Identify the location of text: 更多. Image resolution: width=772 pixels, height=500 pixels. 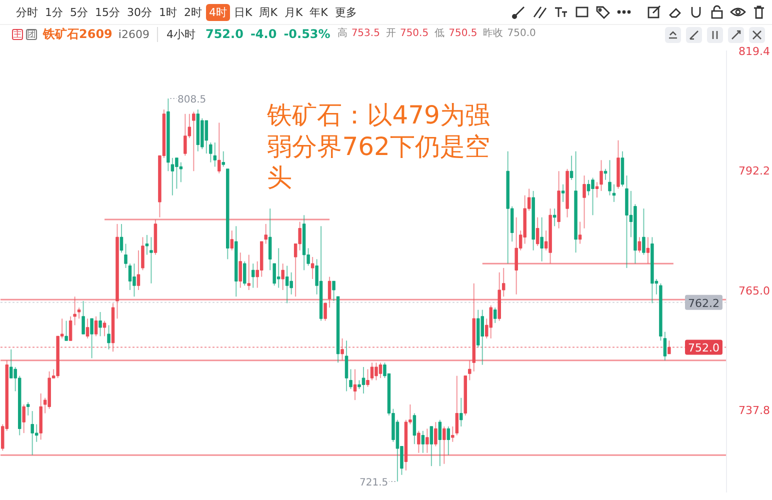
(346, 12).